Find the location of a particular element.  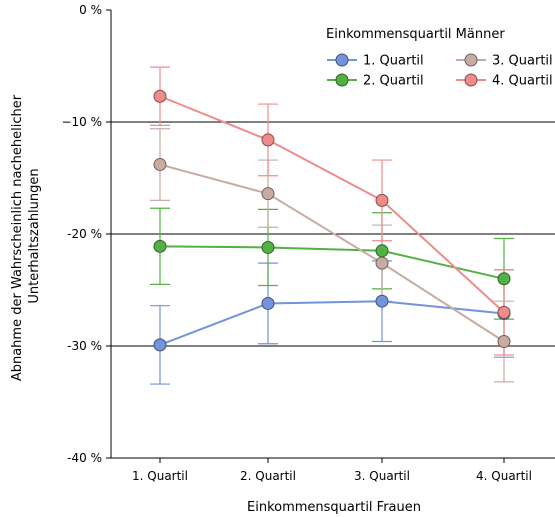

y-tick-label: 0 % is located at coordinates (90, 10).